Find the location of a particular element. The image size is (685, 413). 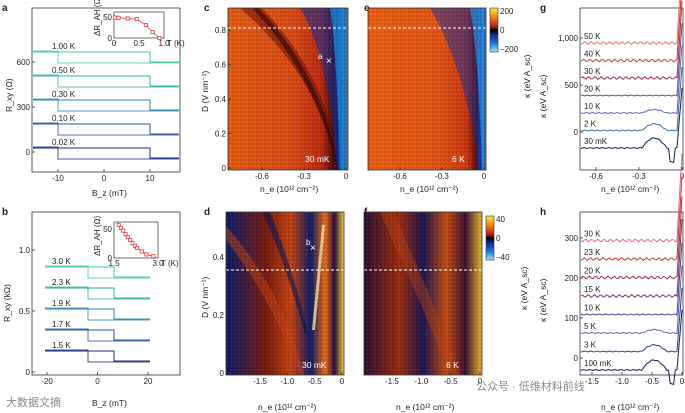

panel-e-frame is located at coordinates (427, 89).